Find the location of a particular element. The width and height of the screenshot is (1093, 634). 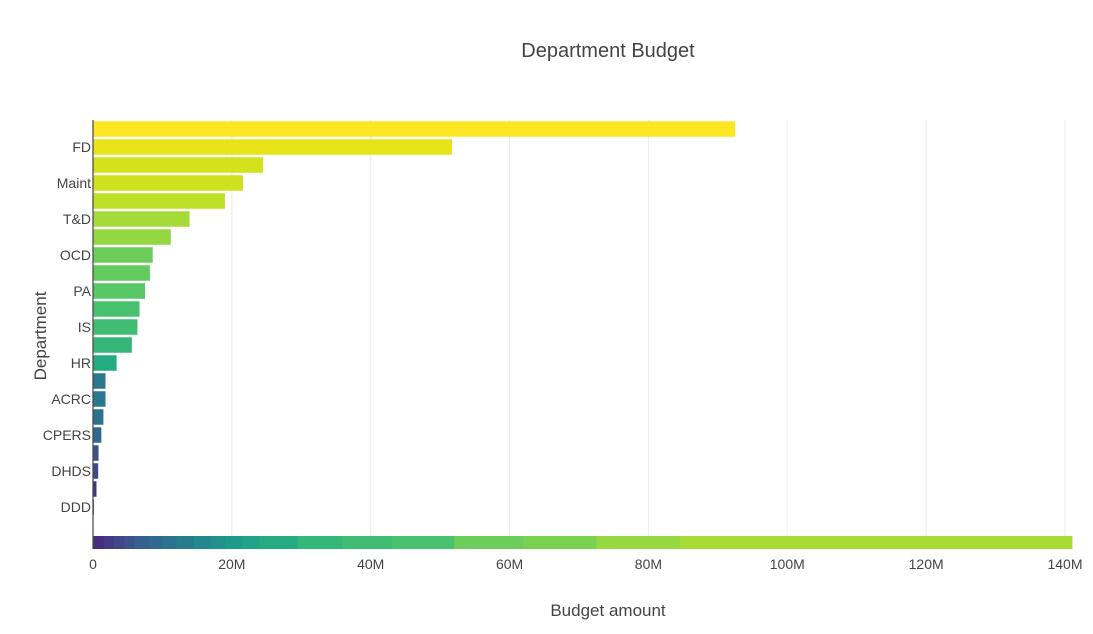

chart-title: Department Budget is located at coordinates (608, 51).